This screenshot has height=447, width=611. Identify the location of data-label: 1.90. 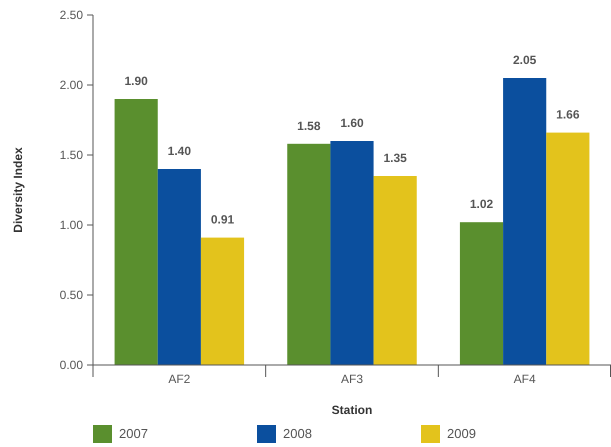
(136, 81).